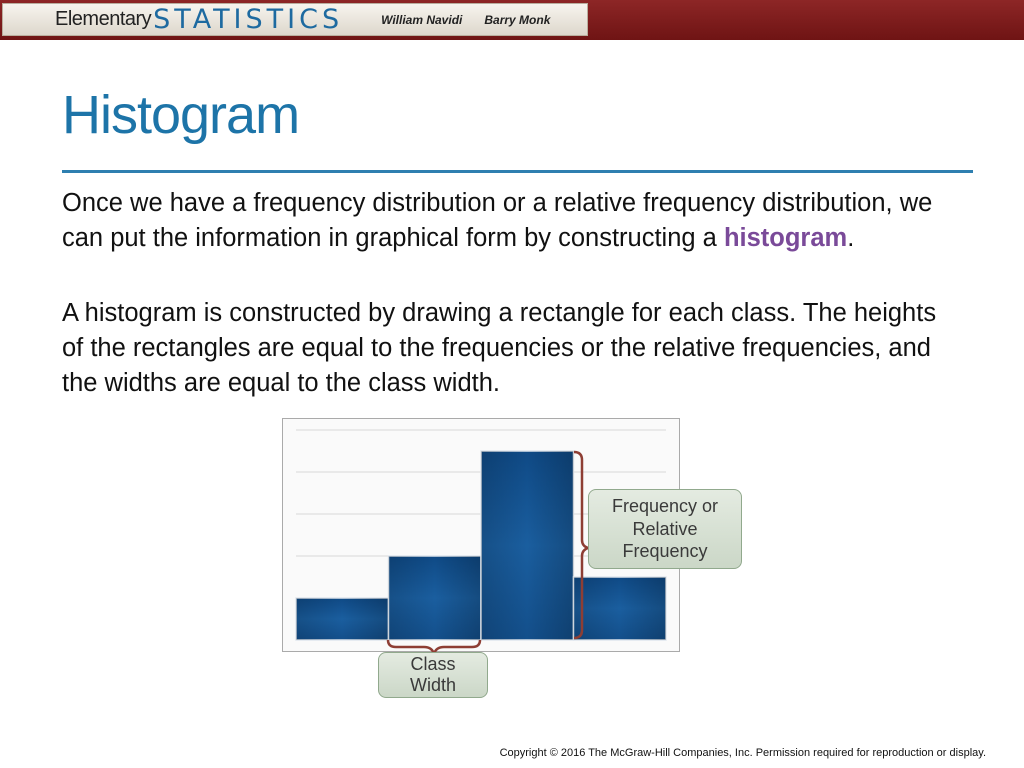 This screenshot has width=1024, height=768. Describe the element at coordinates (851, 238) in the screenshot. I see `paragraph-1-end: .` at that location.